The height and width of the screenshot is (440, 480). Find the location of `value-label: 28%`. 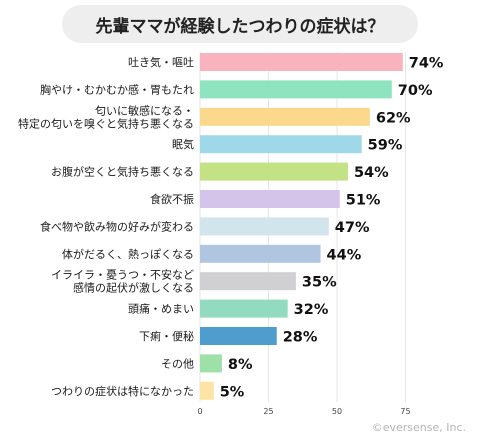

value-label: 28% is located at coordinates (300, 338).